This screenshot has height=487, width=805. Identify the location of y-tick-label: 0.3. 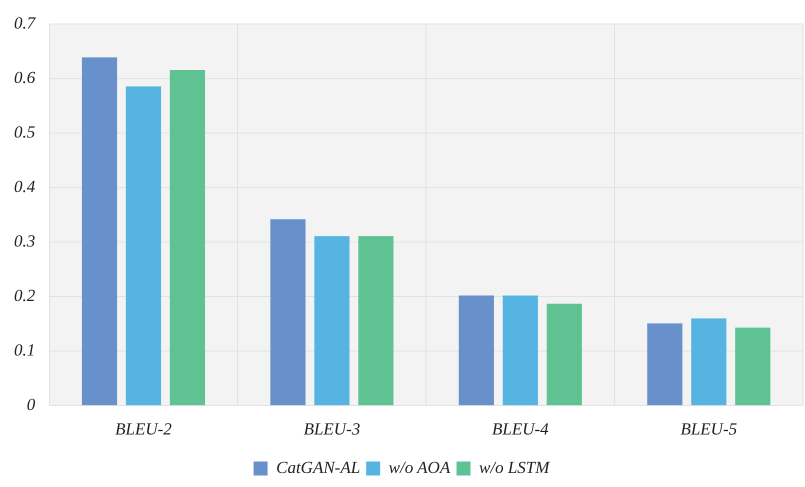
(25, 241).